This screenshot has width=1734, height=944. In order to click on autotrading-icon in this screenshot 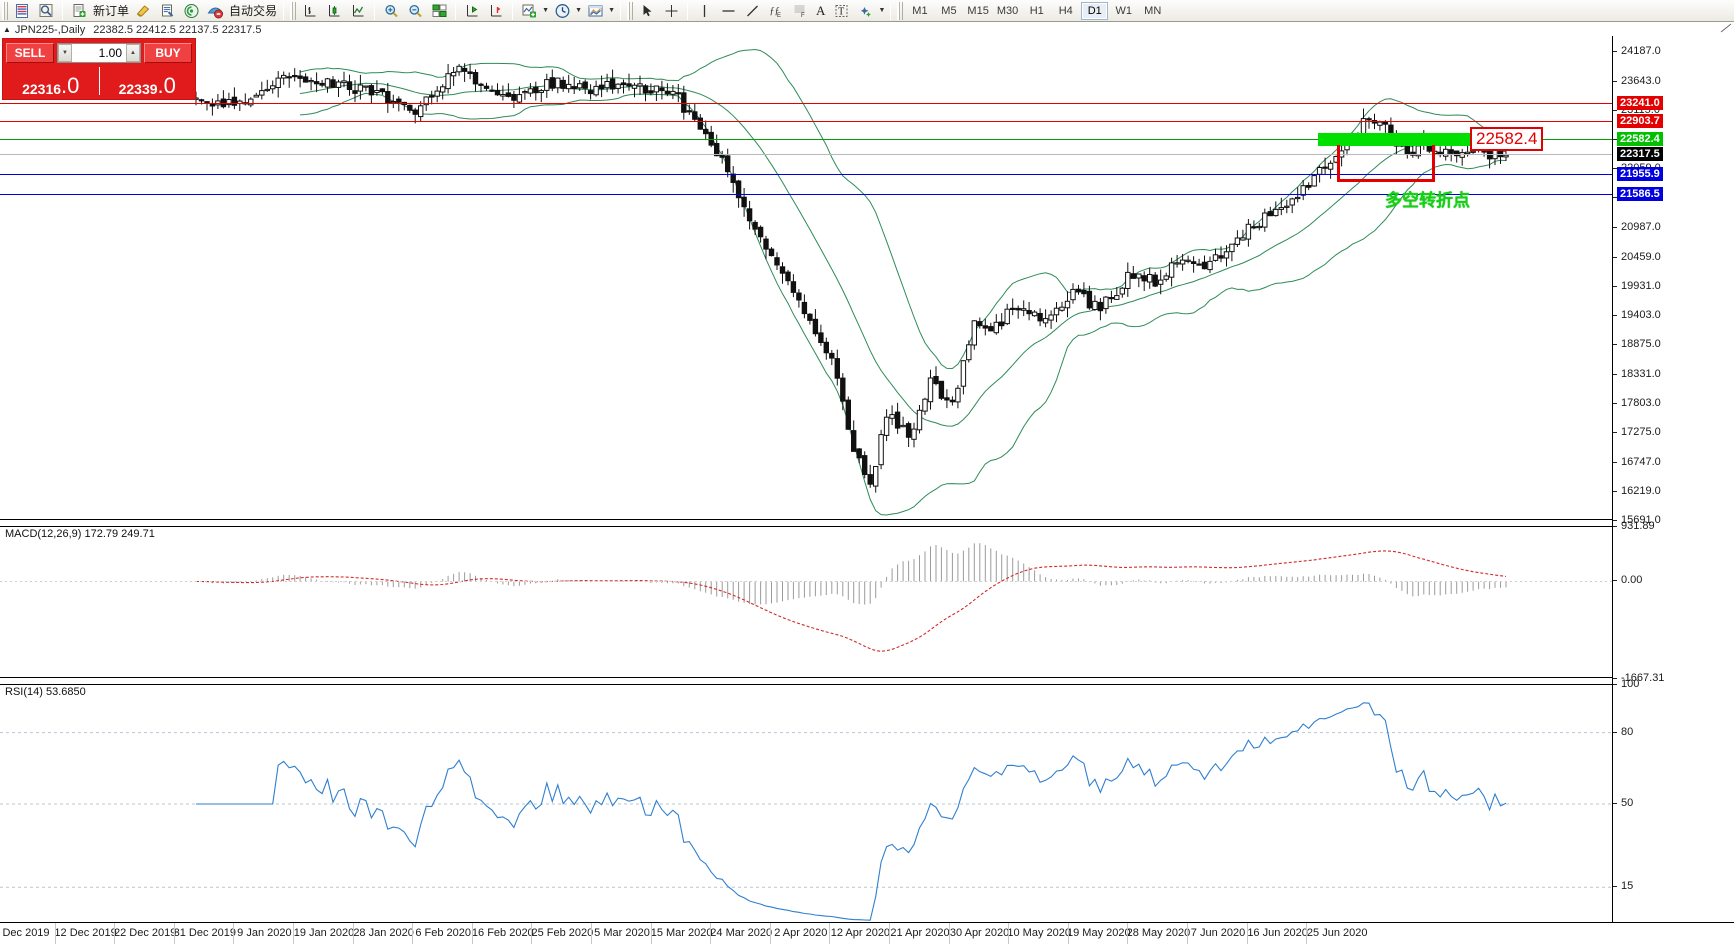, I will do `click(215, 11)`.